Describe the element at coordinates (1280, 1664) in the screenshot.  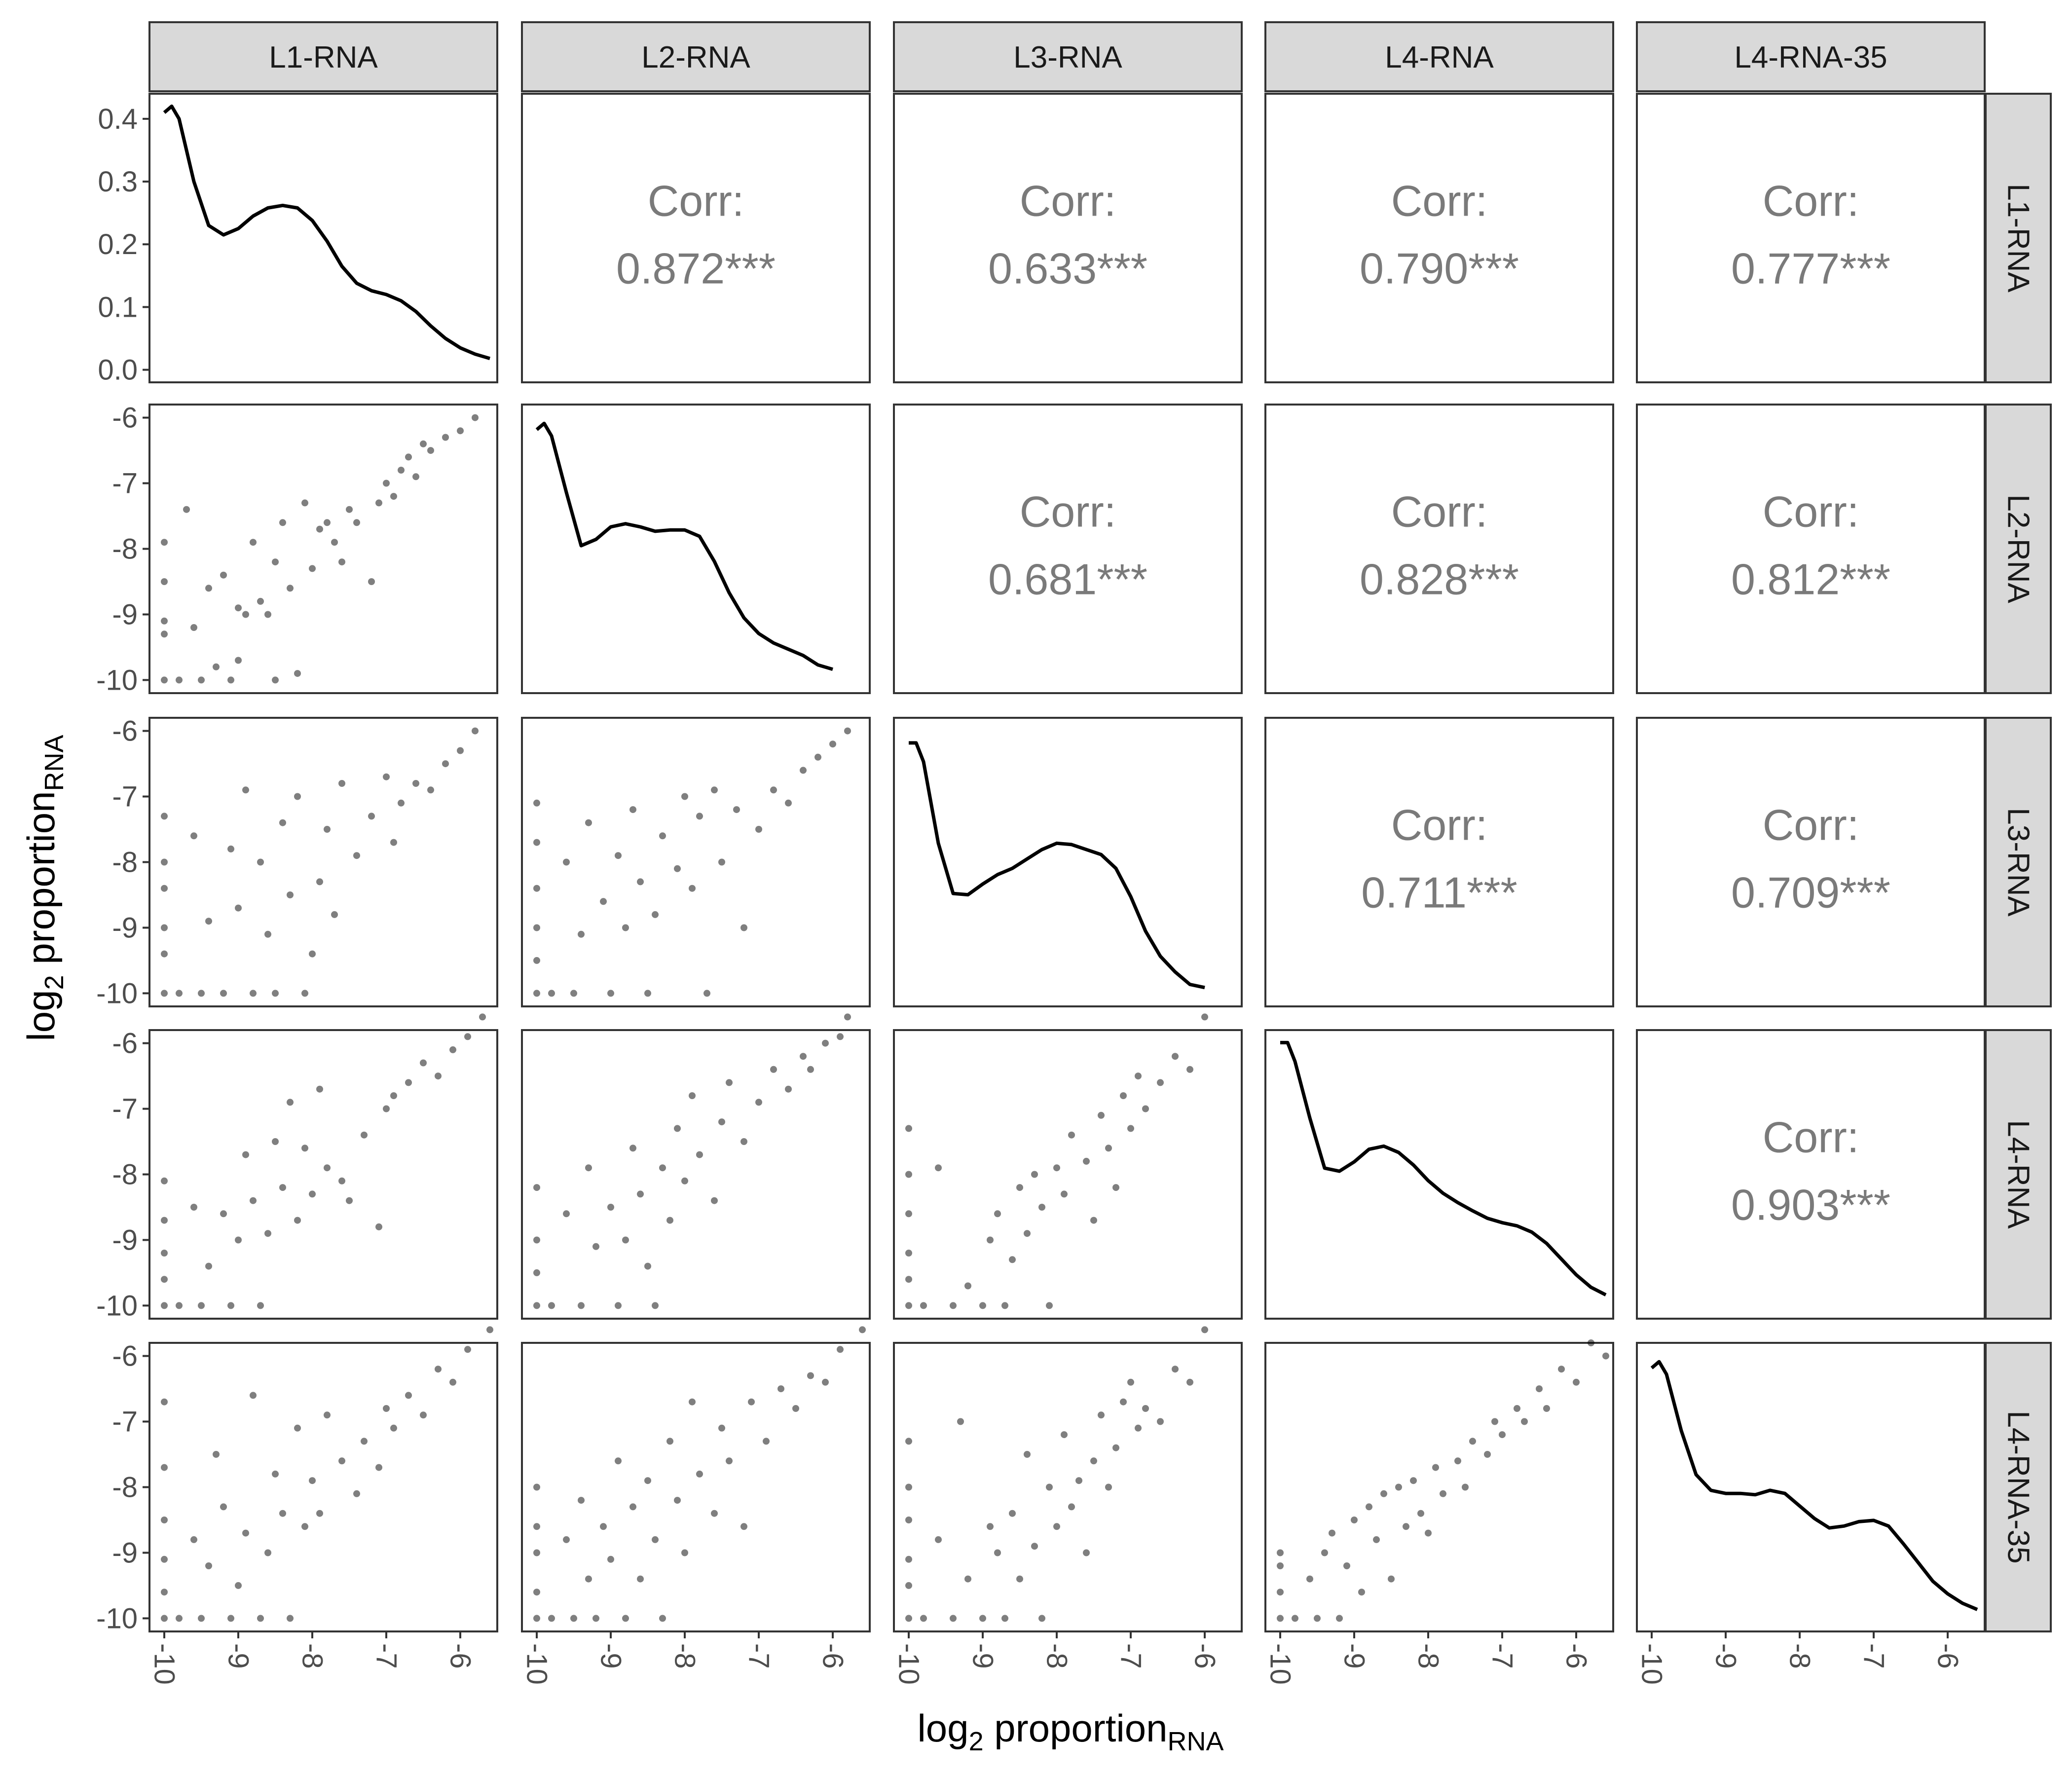
I see `x-tick-label: -10` at that location.